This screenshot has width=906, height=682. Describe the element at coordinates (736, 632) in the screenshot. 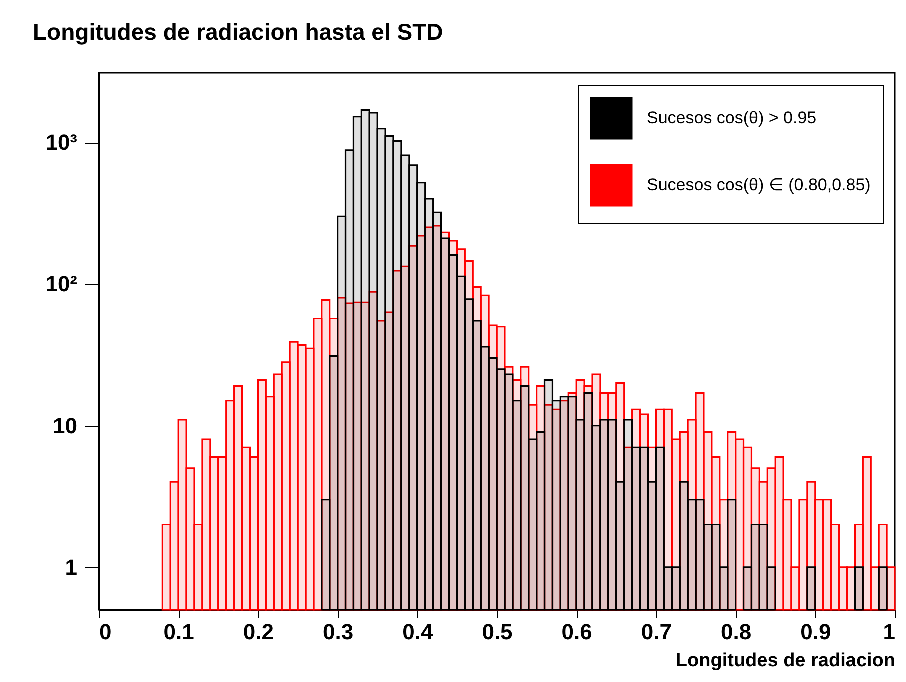

I see `x-tick-label: 0.8` at that location.